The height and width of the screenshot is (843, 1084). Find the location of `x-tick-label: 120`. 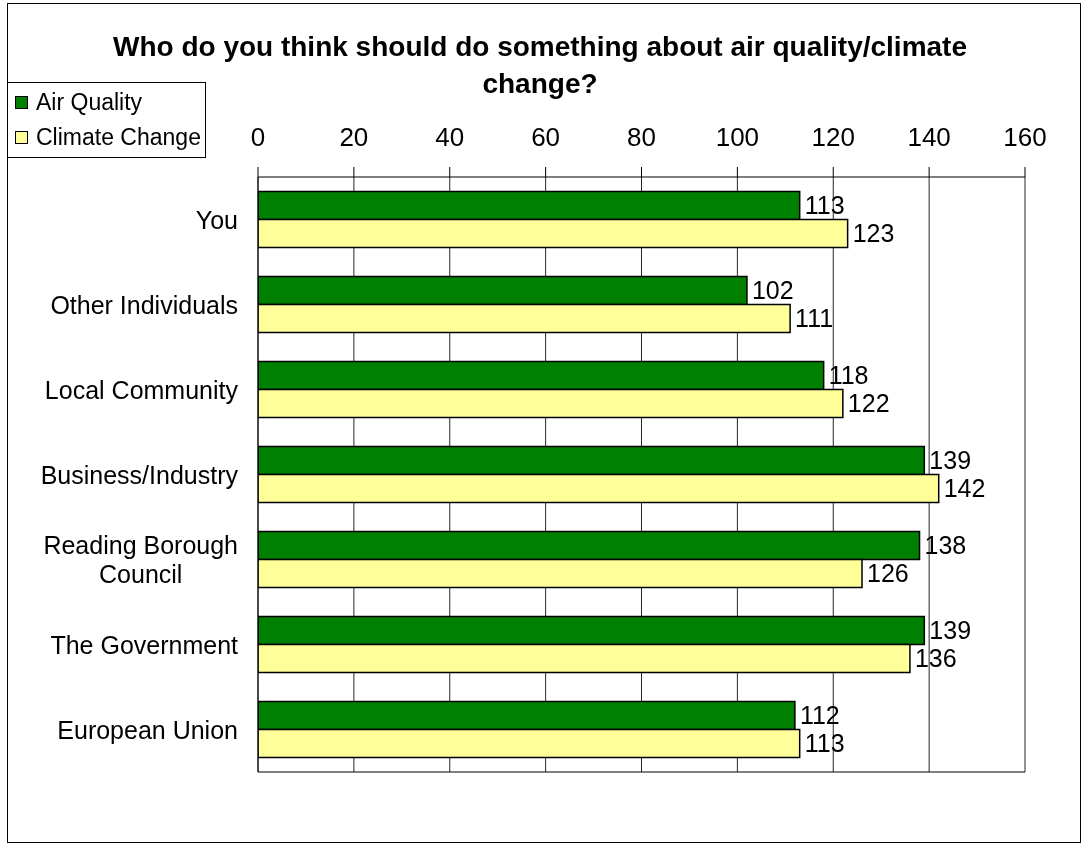

x-tick-label: 120 is located at coordinates (833, 137).